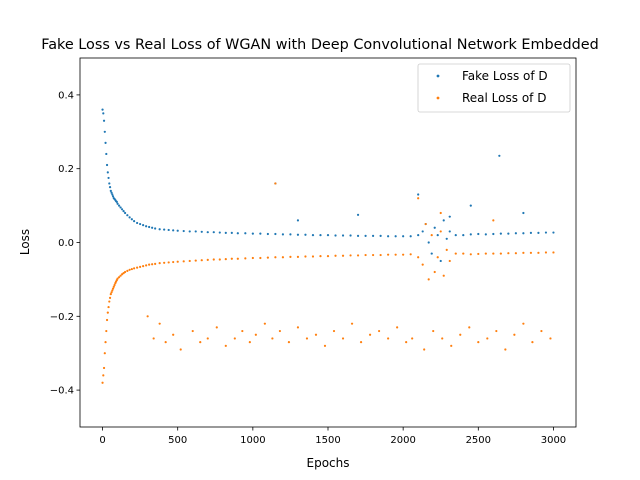  I want to click on x-tick-label: 1000, so click(252, 440).